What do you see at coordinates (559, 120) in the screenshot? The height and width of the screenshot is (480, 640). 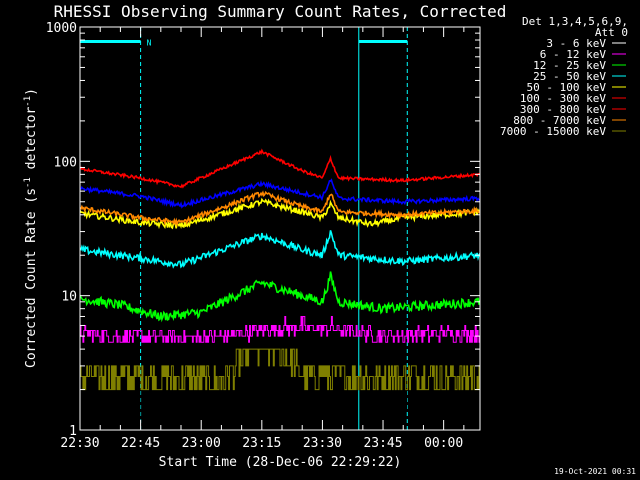 I see `legend-label-7: 800 - 7000 keV` at bounding box center [559, 120].